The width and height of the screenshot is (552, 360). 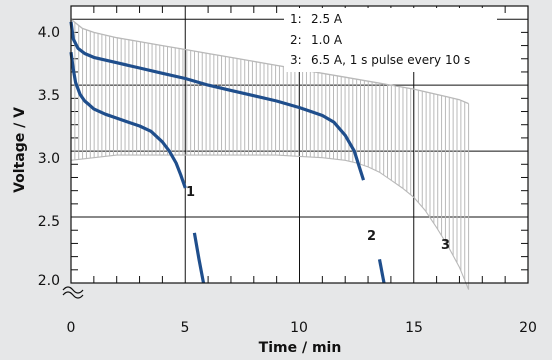 I want to click on y-tick-label: 2.0, so click(x=49, y=281).